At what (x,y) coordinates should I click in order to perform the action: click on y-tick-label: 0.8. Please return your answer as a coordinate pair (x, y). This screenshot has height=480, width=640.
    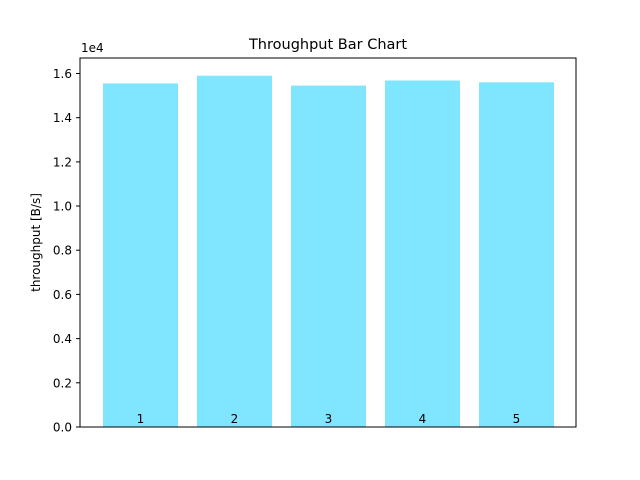
    Looking at the image, I should click on (62, 251).